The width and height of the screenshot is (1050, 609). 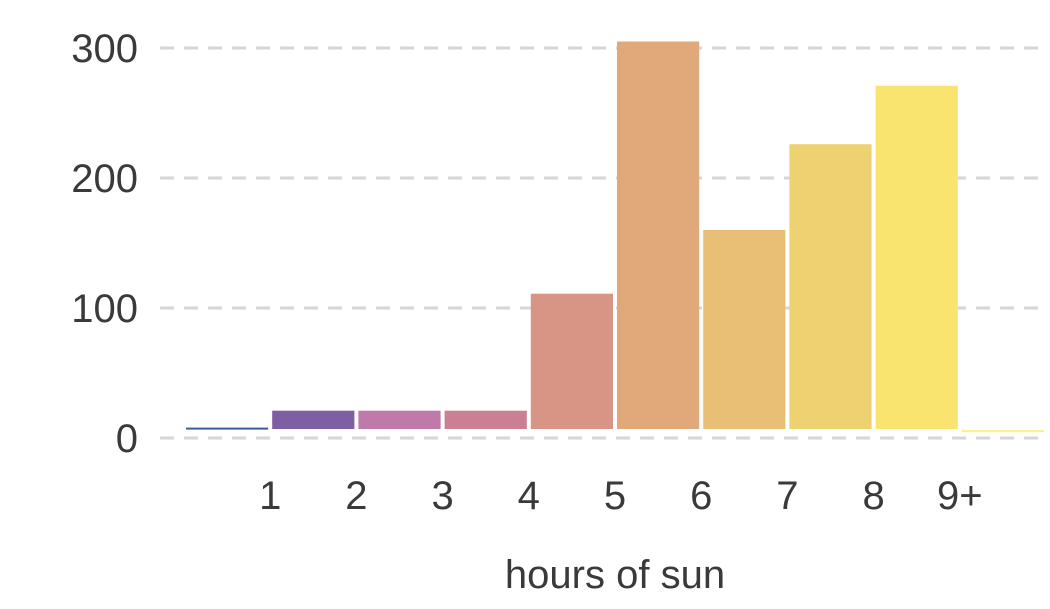 I want to click on x-axis-ticks: 1 2 3 4 5 6 7 8 9+, so click(x=621, y=496).